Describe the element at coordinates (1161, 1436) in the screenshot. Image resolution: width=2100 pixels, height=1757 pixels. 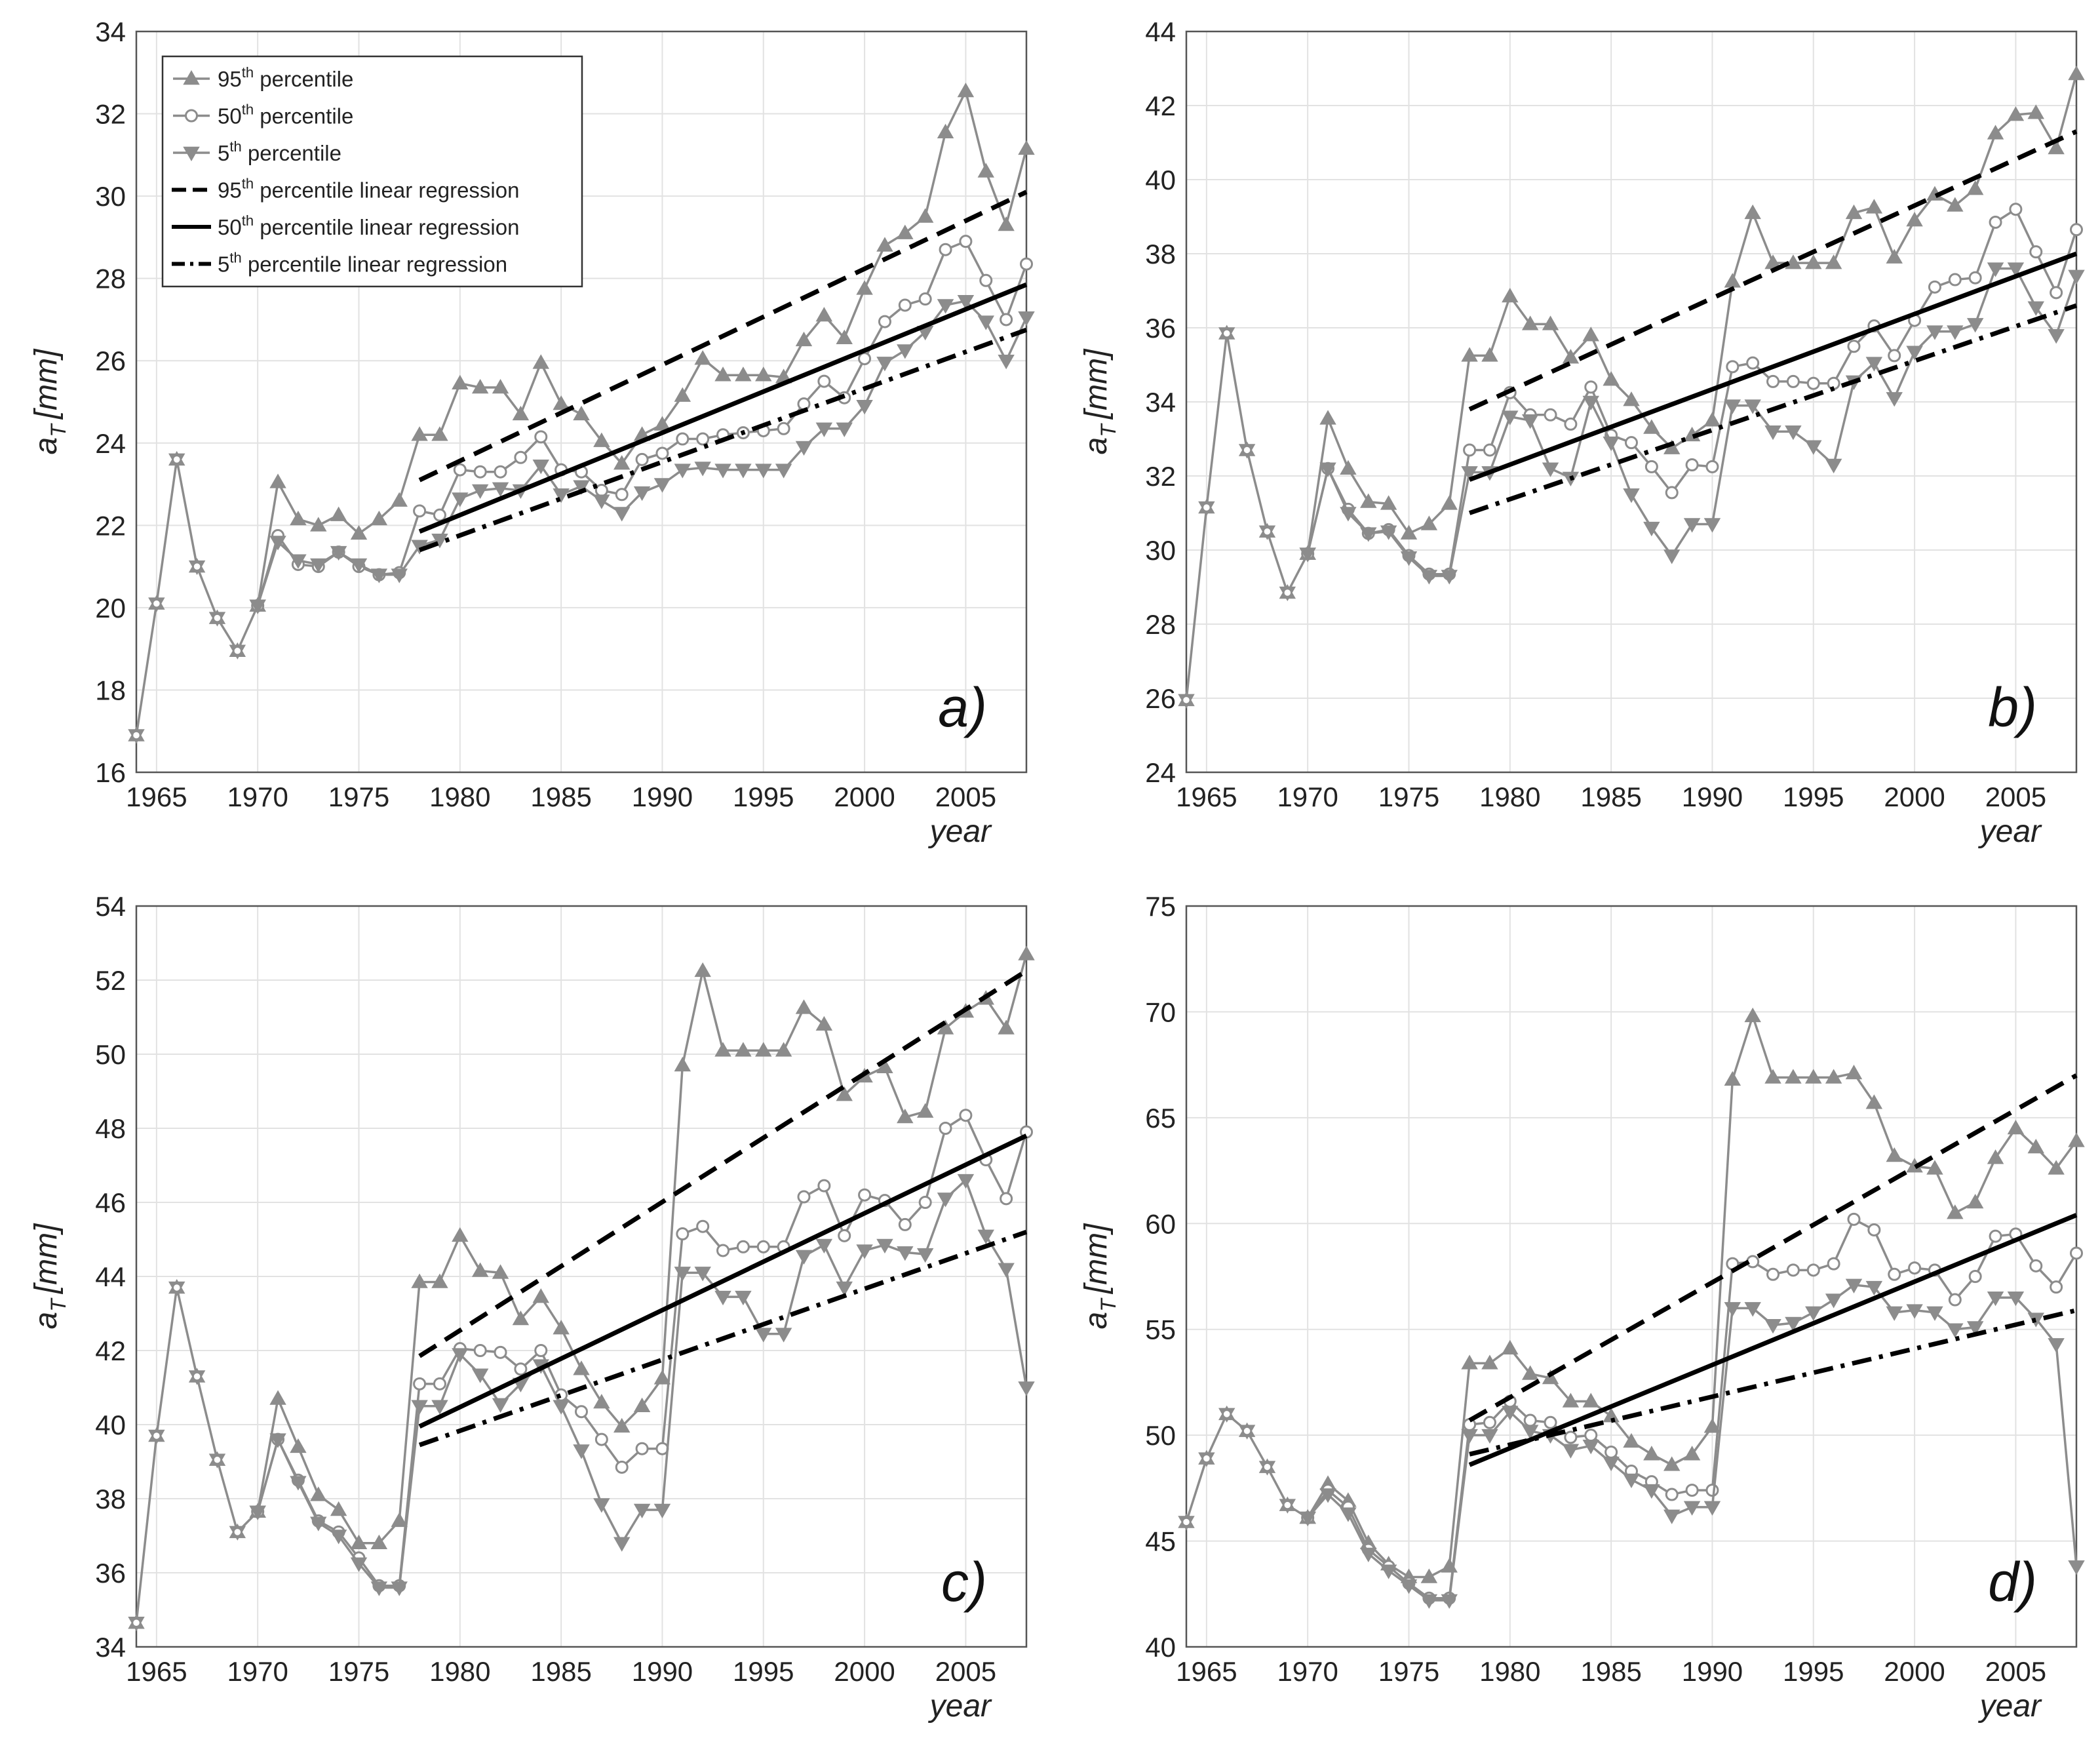
I see `y-tick-label: 50` at that location.